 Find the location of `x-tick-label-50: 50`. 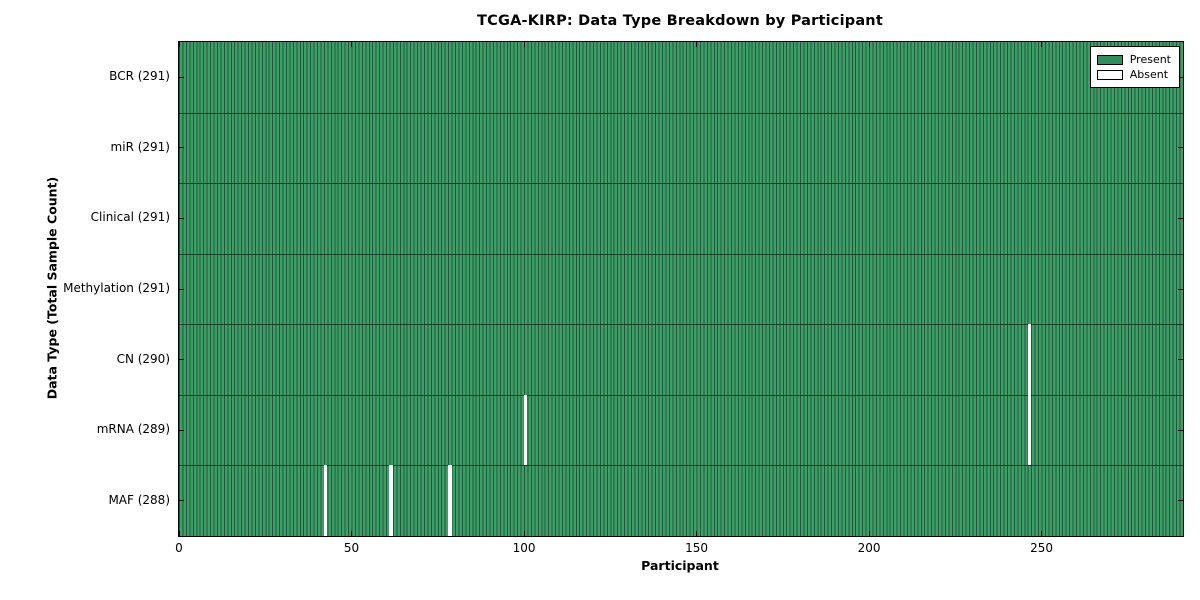

x-tick-label-50: 50 is located at coordinates (351, 548).